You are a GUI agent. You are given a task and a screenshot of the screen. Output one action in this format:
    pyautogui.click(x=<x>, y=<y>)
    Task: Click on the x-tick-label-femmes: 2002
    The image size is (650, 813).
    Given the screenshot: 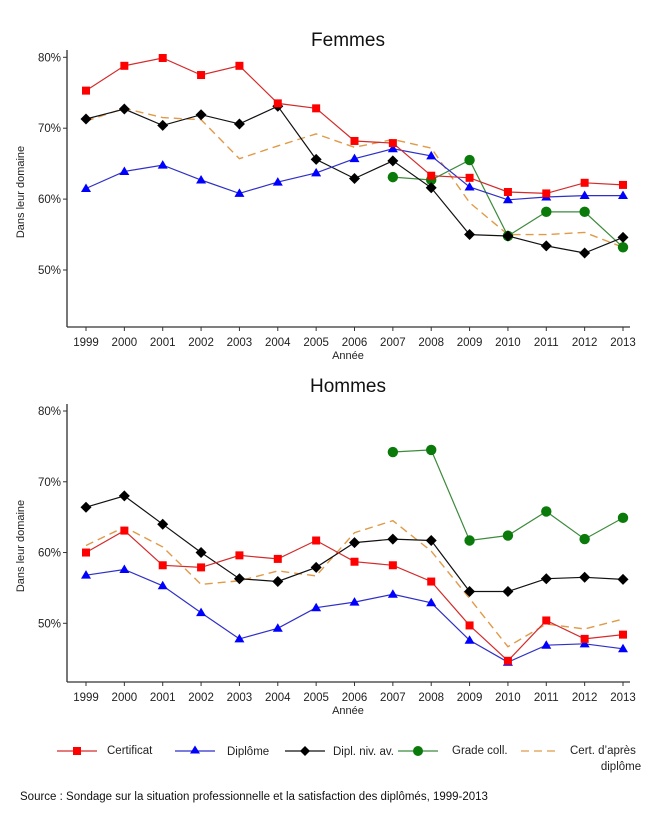 What is the action you would take?
    pyautogui.click(x=201, y=343)
    